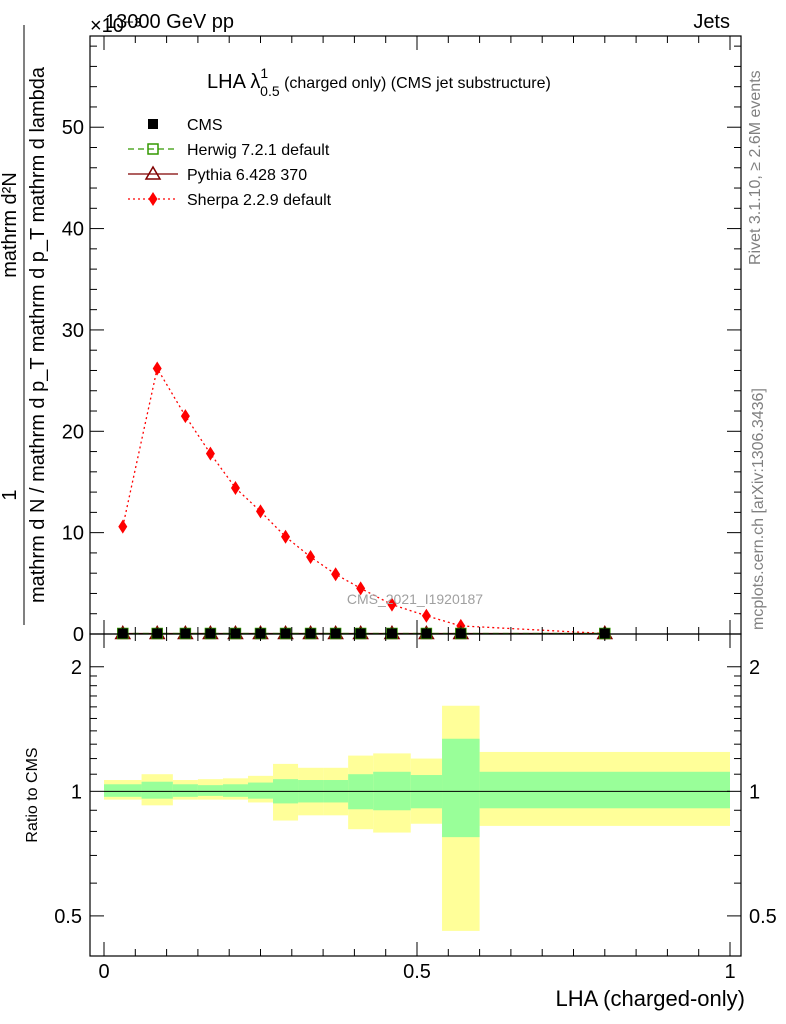 The height and width of the screenshot is (1024, 786). What do you see at coordinates (73, 331) in the screenshot?
I see `main-ytick-label: 30` at bounding box center [73, 331].